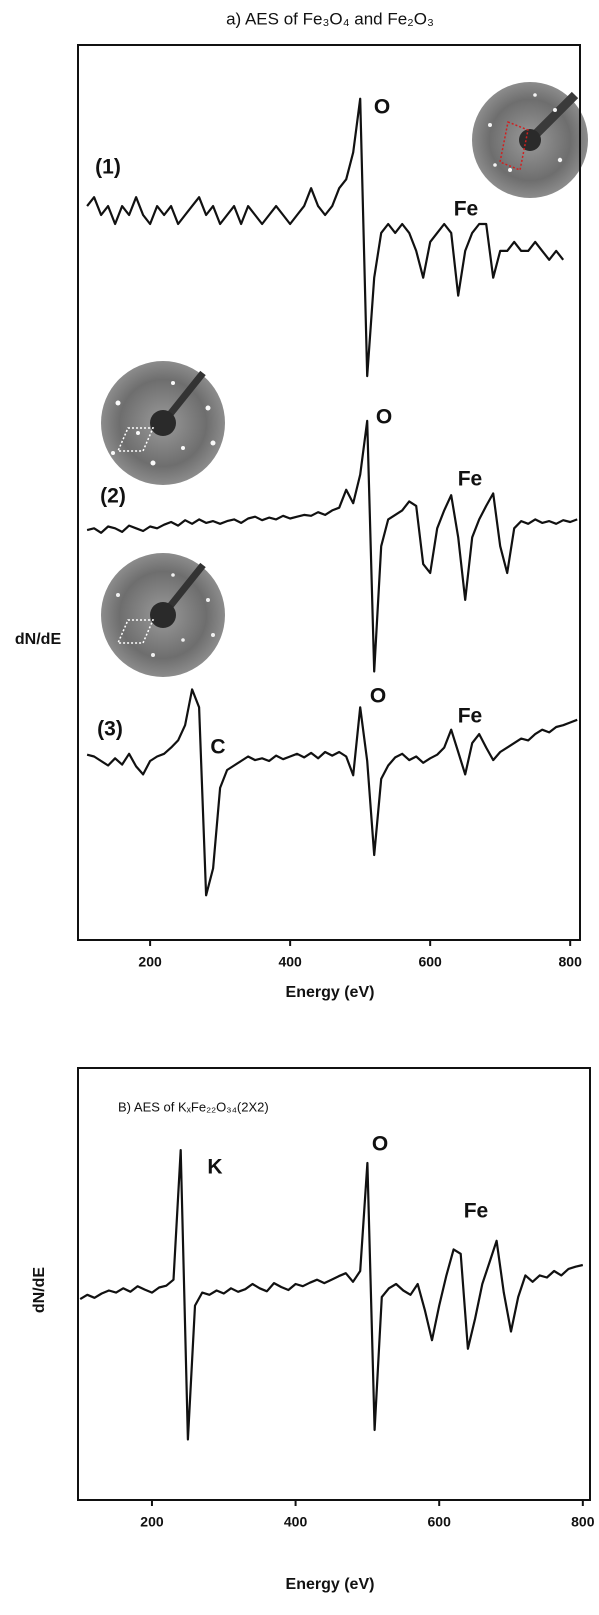  Describe the element at coordinates (217, 747) in the screenshot. I see `peak-annotation: C` at that location.